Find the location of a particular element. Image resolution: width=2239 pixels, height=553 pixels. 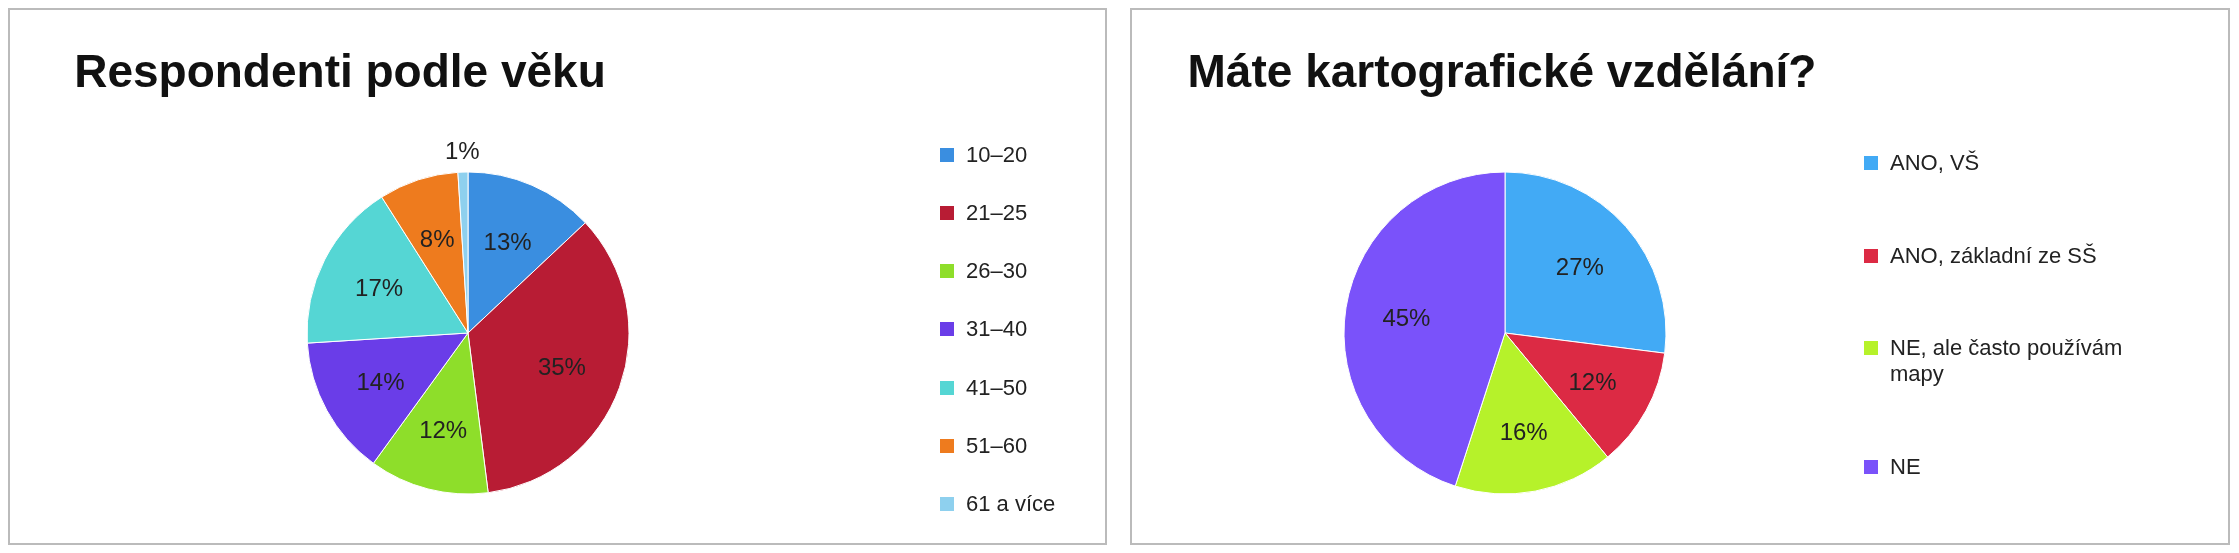

legend-label: ANO, VŠ is located at coordinates (1935, 163).